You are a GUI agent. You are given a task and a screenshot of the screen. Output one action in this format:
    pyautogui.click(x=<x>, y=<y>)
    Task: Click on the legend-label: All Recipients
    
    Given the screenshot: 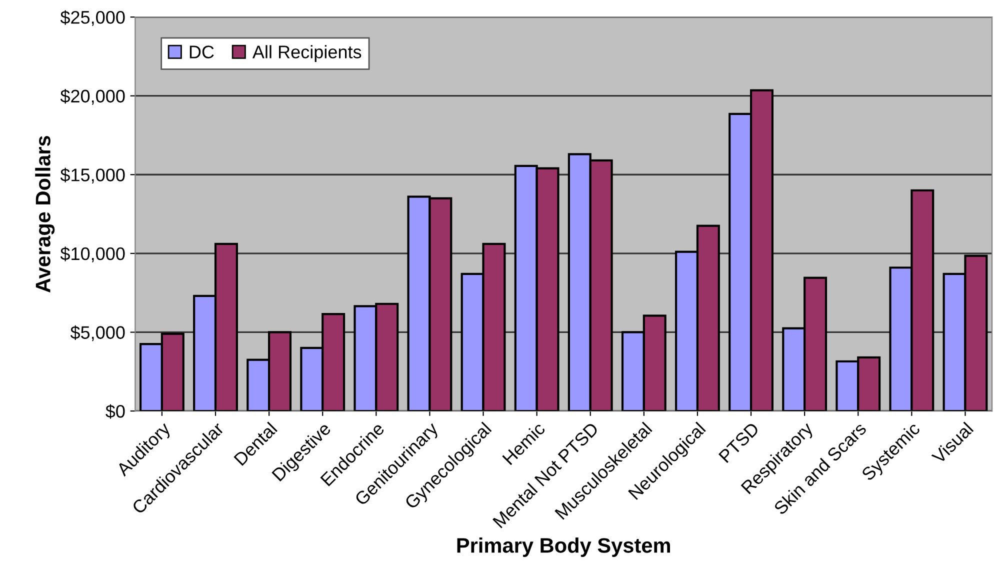 What is the action you would take?
    pyautogui.click(x=307, y=53)
    